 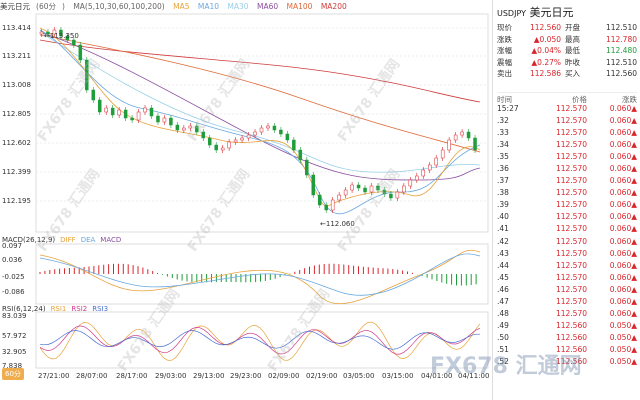 I want to click on y-tick: 112.805, so click(x=16, y=114).